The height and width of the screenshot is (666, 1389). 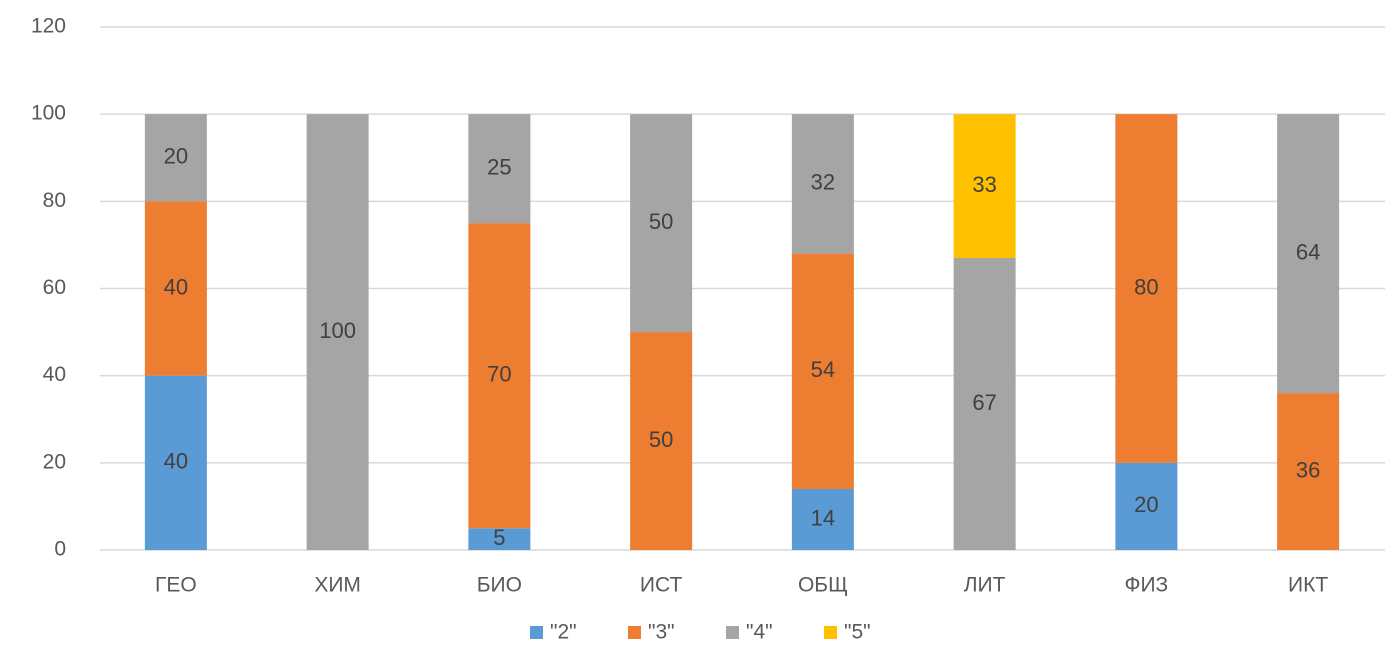 What do you see at coordinates (759, 632) in the screenshot?
I see `legend-label: "4"` at bounding box center [759, 632].